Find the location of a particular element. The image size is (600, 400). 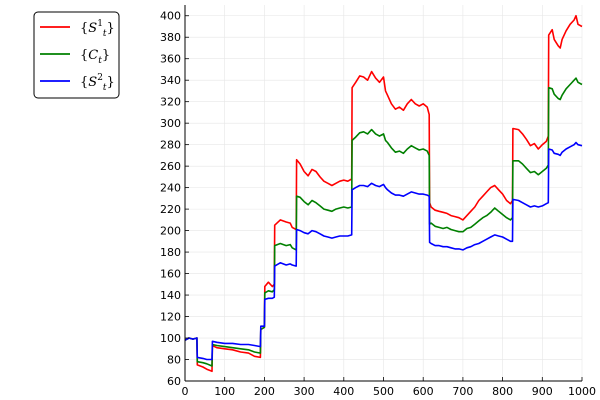

y-tick-label: 60 is located at coordinates (174, 381).